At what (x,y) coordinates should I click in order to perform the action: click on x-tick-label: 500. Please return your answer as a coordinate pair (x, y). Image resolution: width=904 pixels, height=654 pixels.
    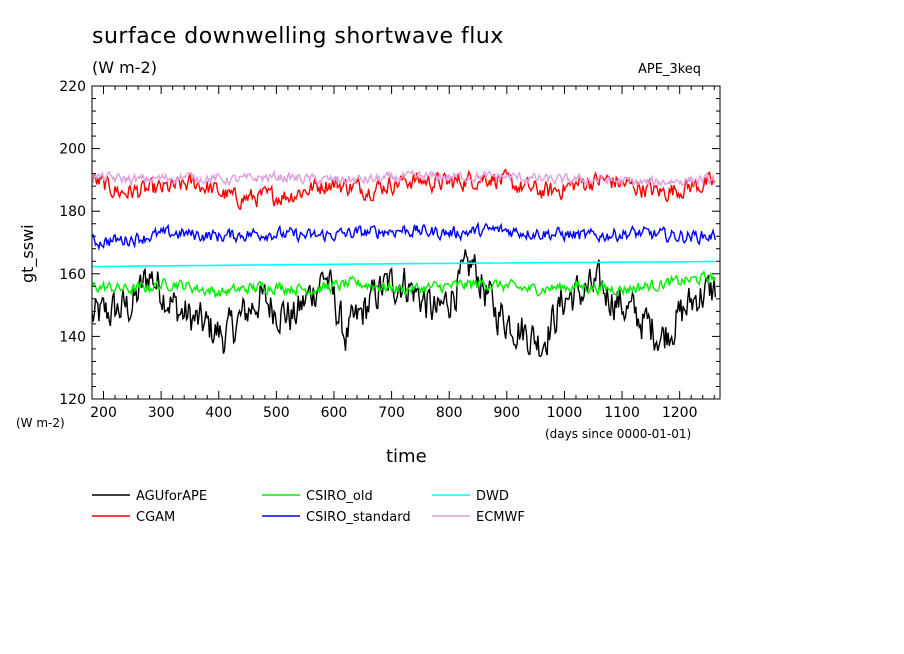
    Looking at the image, I should click on (276, 413).